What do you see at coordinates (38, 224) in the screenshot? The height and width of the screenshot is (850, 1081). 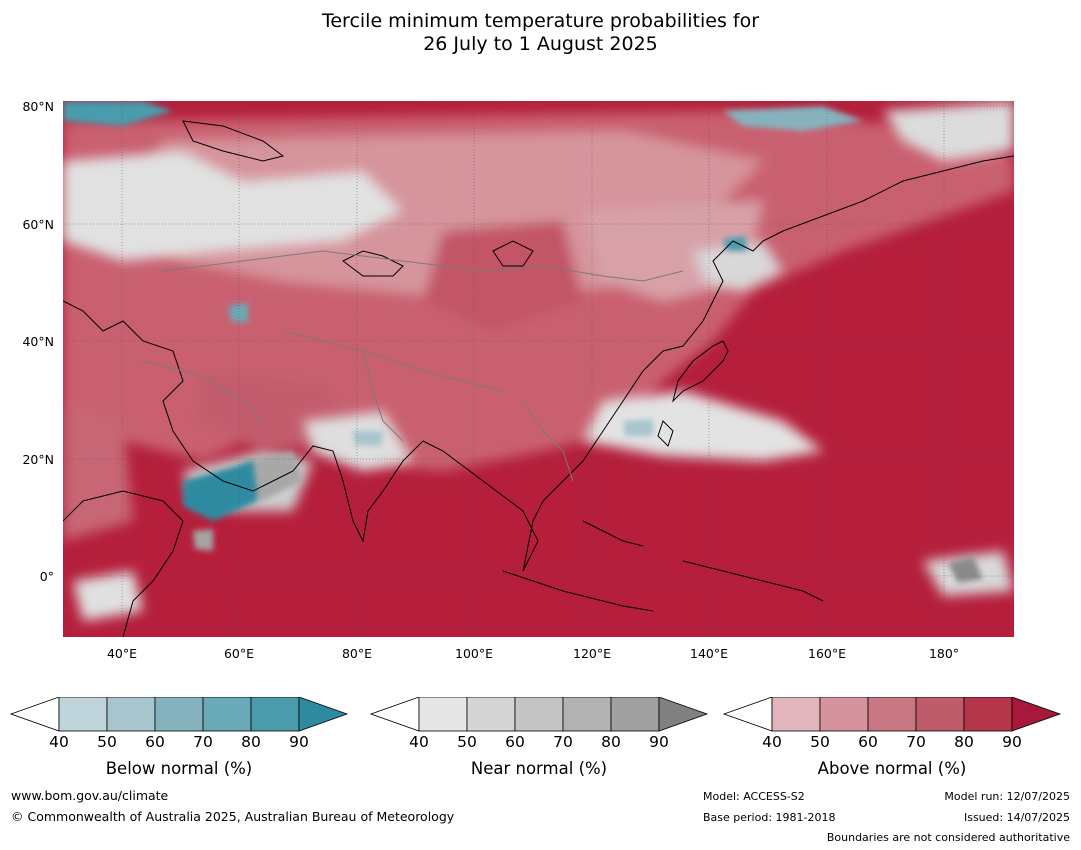 I see `lat-label-60n: 60°N` at bounding box center [38, 224].